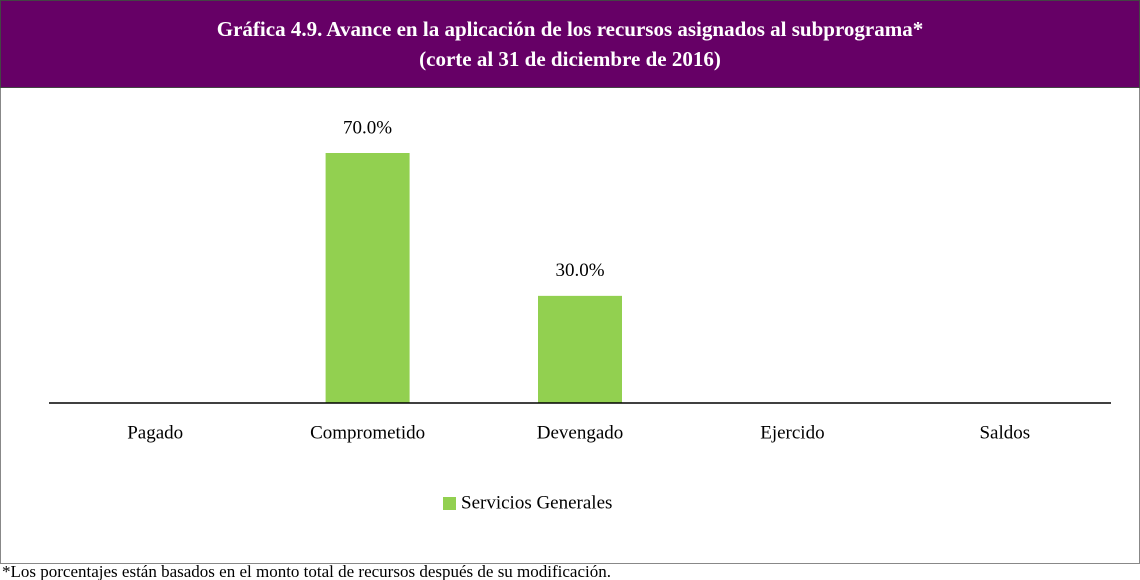 The width and height of the screenshot is (1140, 580). What do you see at coordinates (579, 270) in the screenshot?
I see `data-label: 30.0%` at bounding box center [579, 270].